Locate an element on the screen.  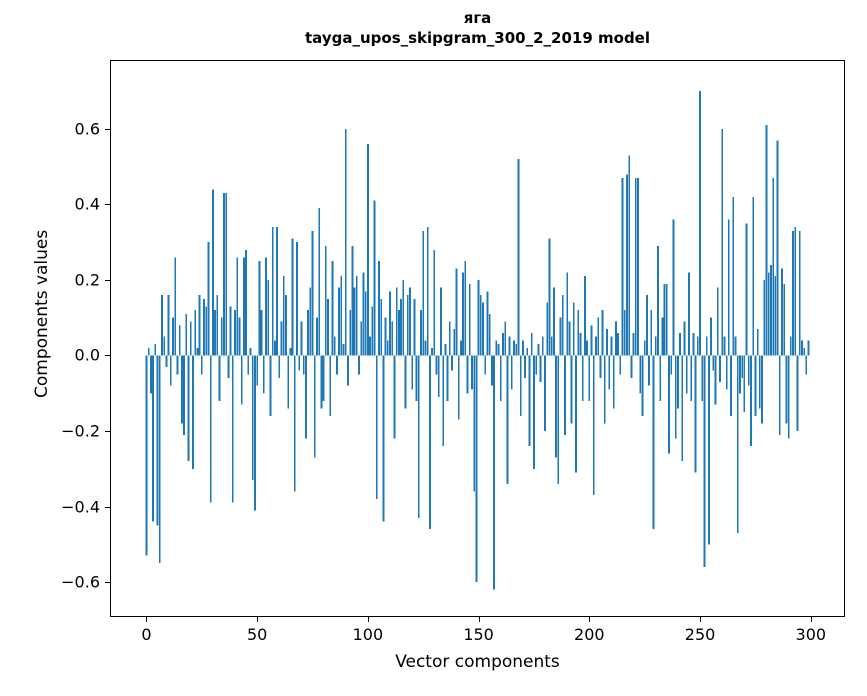
x-tick-label: 100 is located at coordinates (368, 634).